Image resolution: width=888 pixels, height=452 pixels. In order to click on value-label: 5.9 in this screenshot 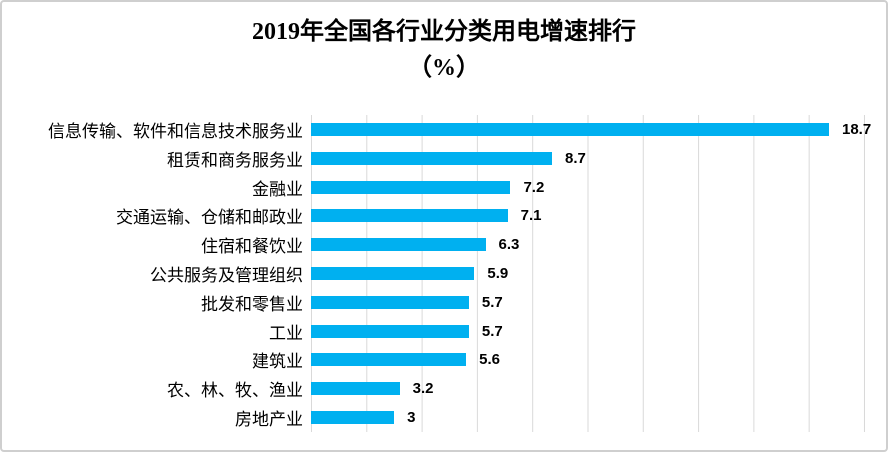, I will do `click(498, 273)`.